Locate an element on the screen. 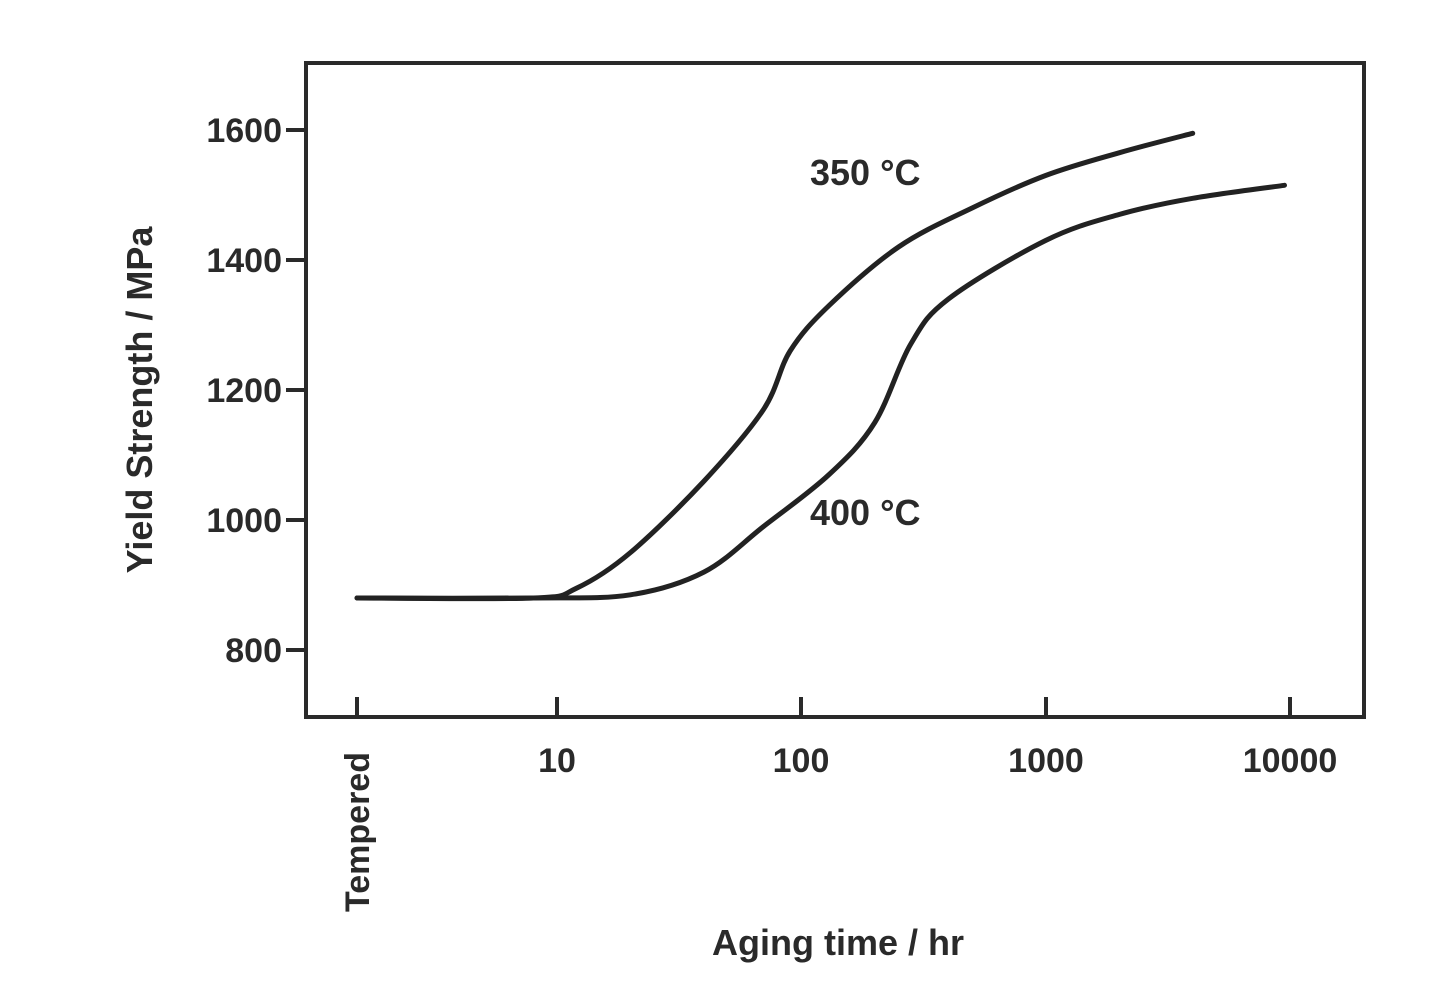 The height and width of the screenshot is (994, 1440). y-axis-ticks: 800 1000 1200 1400 1600 is located at coordinates (256, 391).